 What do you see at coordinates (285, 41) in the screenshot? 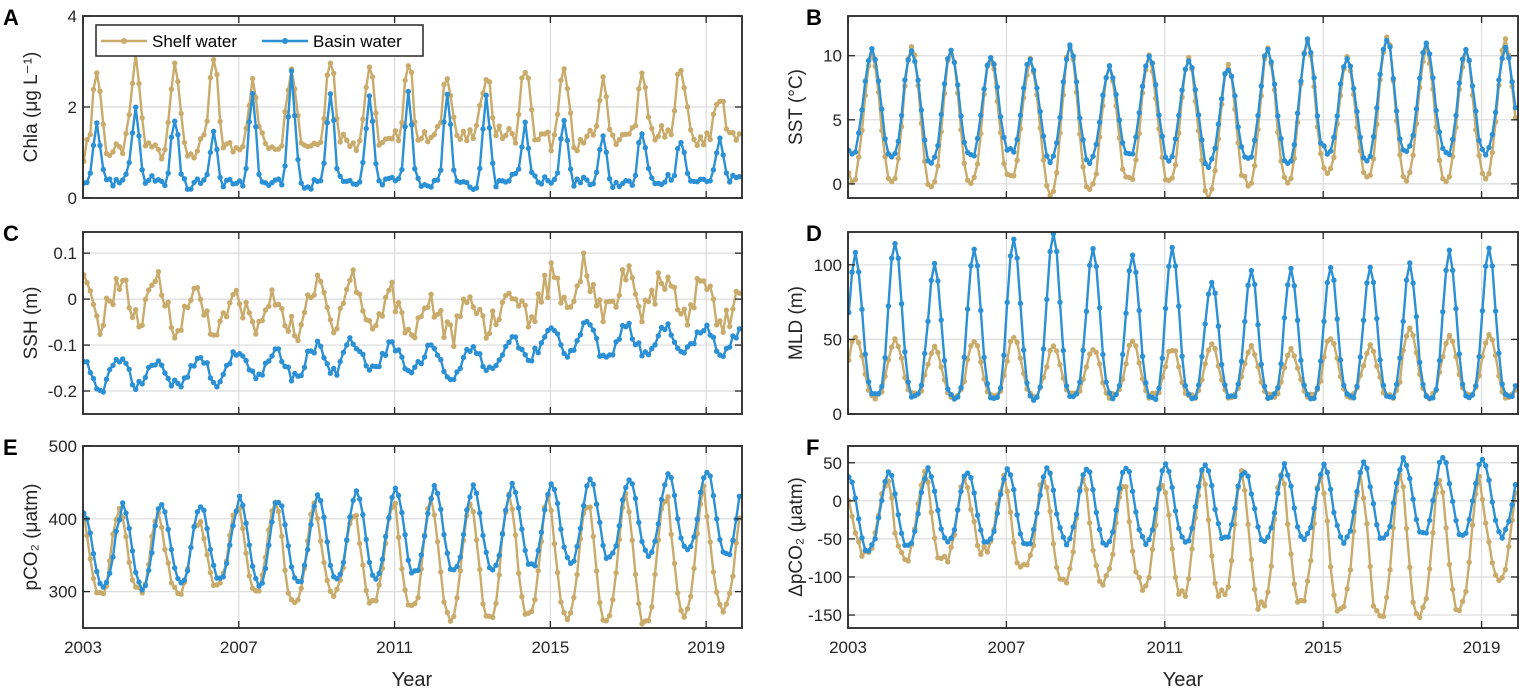
I see `legend-basin-marker` at bounding box center [285, 41].